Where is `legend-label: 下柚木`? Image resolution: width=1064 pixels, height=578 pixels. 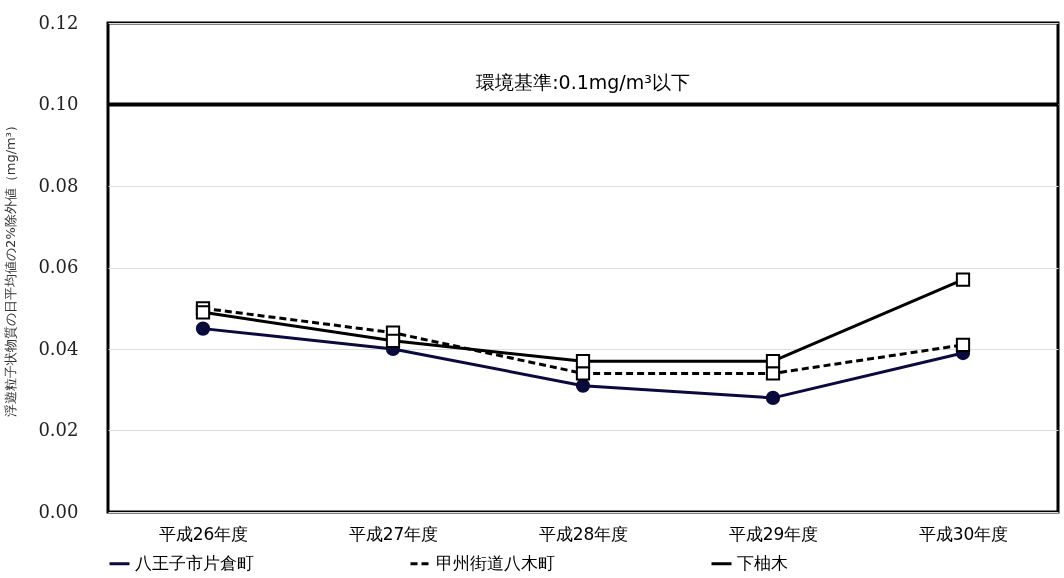 legend-label: 下柚木 is located at coordinates (762, 562).